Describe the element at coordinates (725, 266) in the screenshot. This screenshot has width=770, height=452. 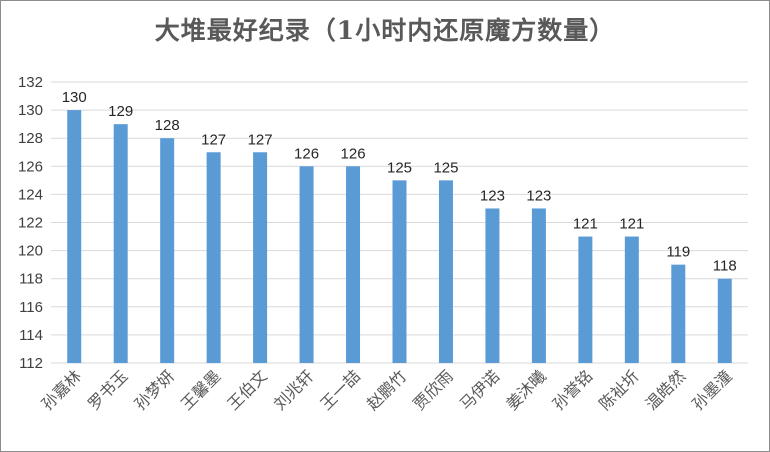
I see `data-label: 118` at that location.